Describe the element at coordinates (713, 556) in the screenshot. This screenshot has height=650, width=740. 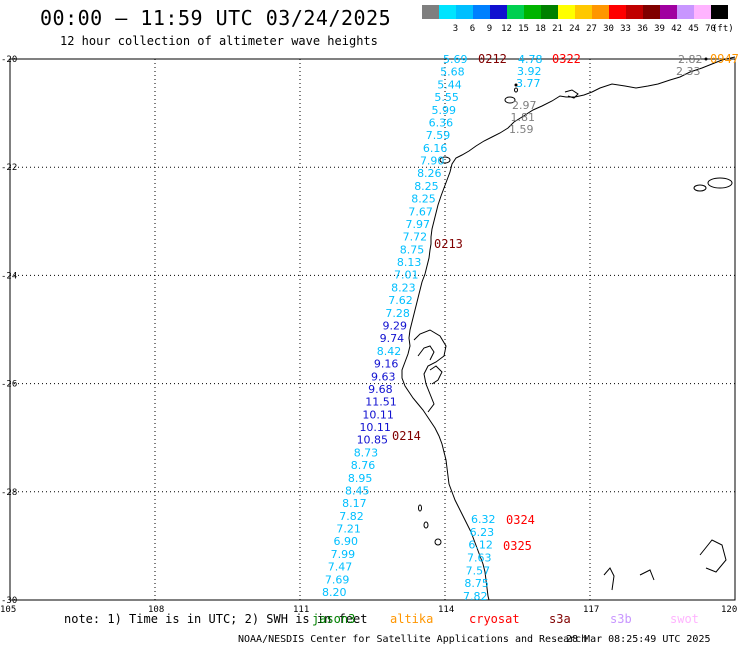
I see `lake-outline` at that location.